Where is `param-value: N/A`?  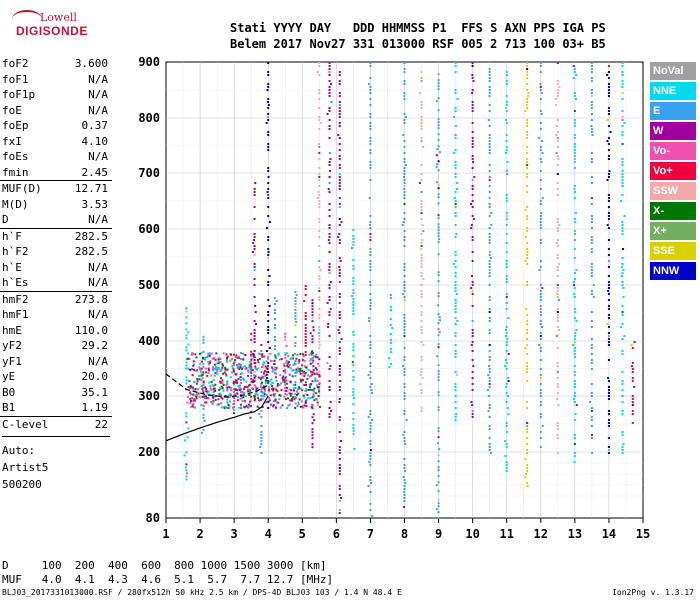 param-value: N/A is located at coordinates (98, 314).